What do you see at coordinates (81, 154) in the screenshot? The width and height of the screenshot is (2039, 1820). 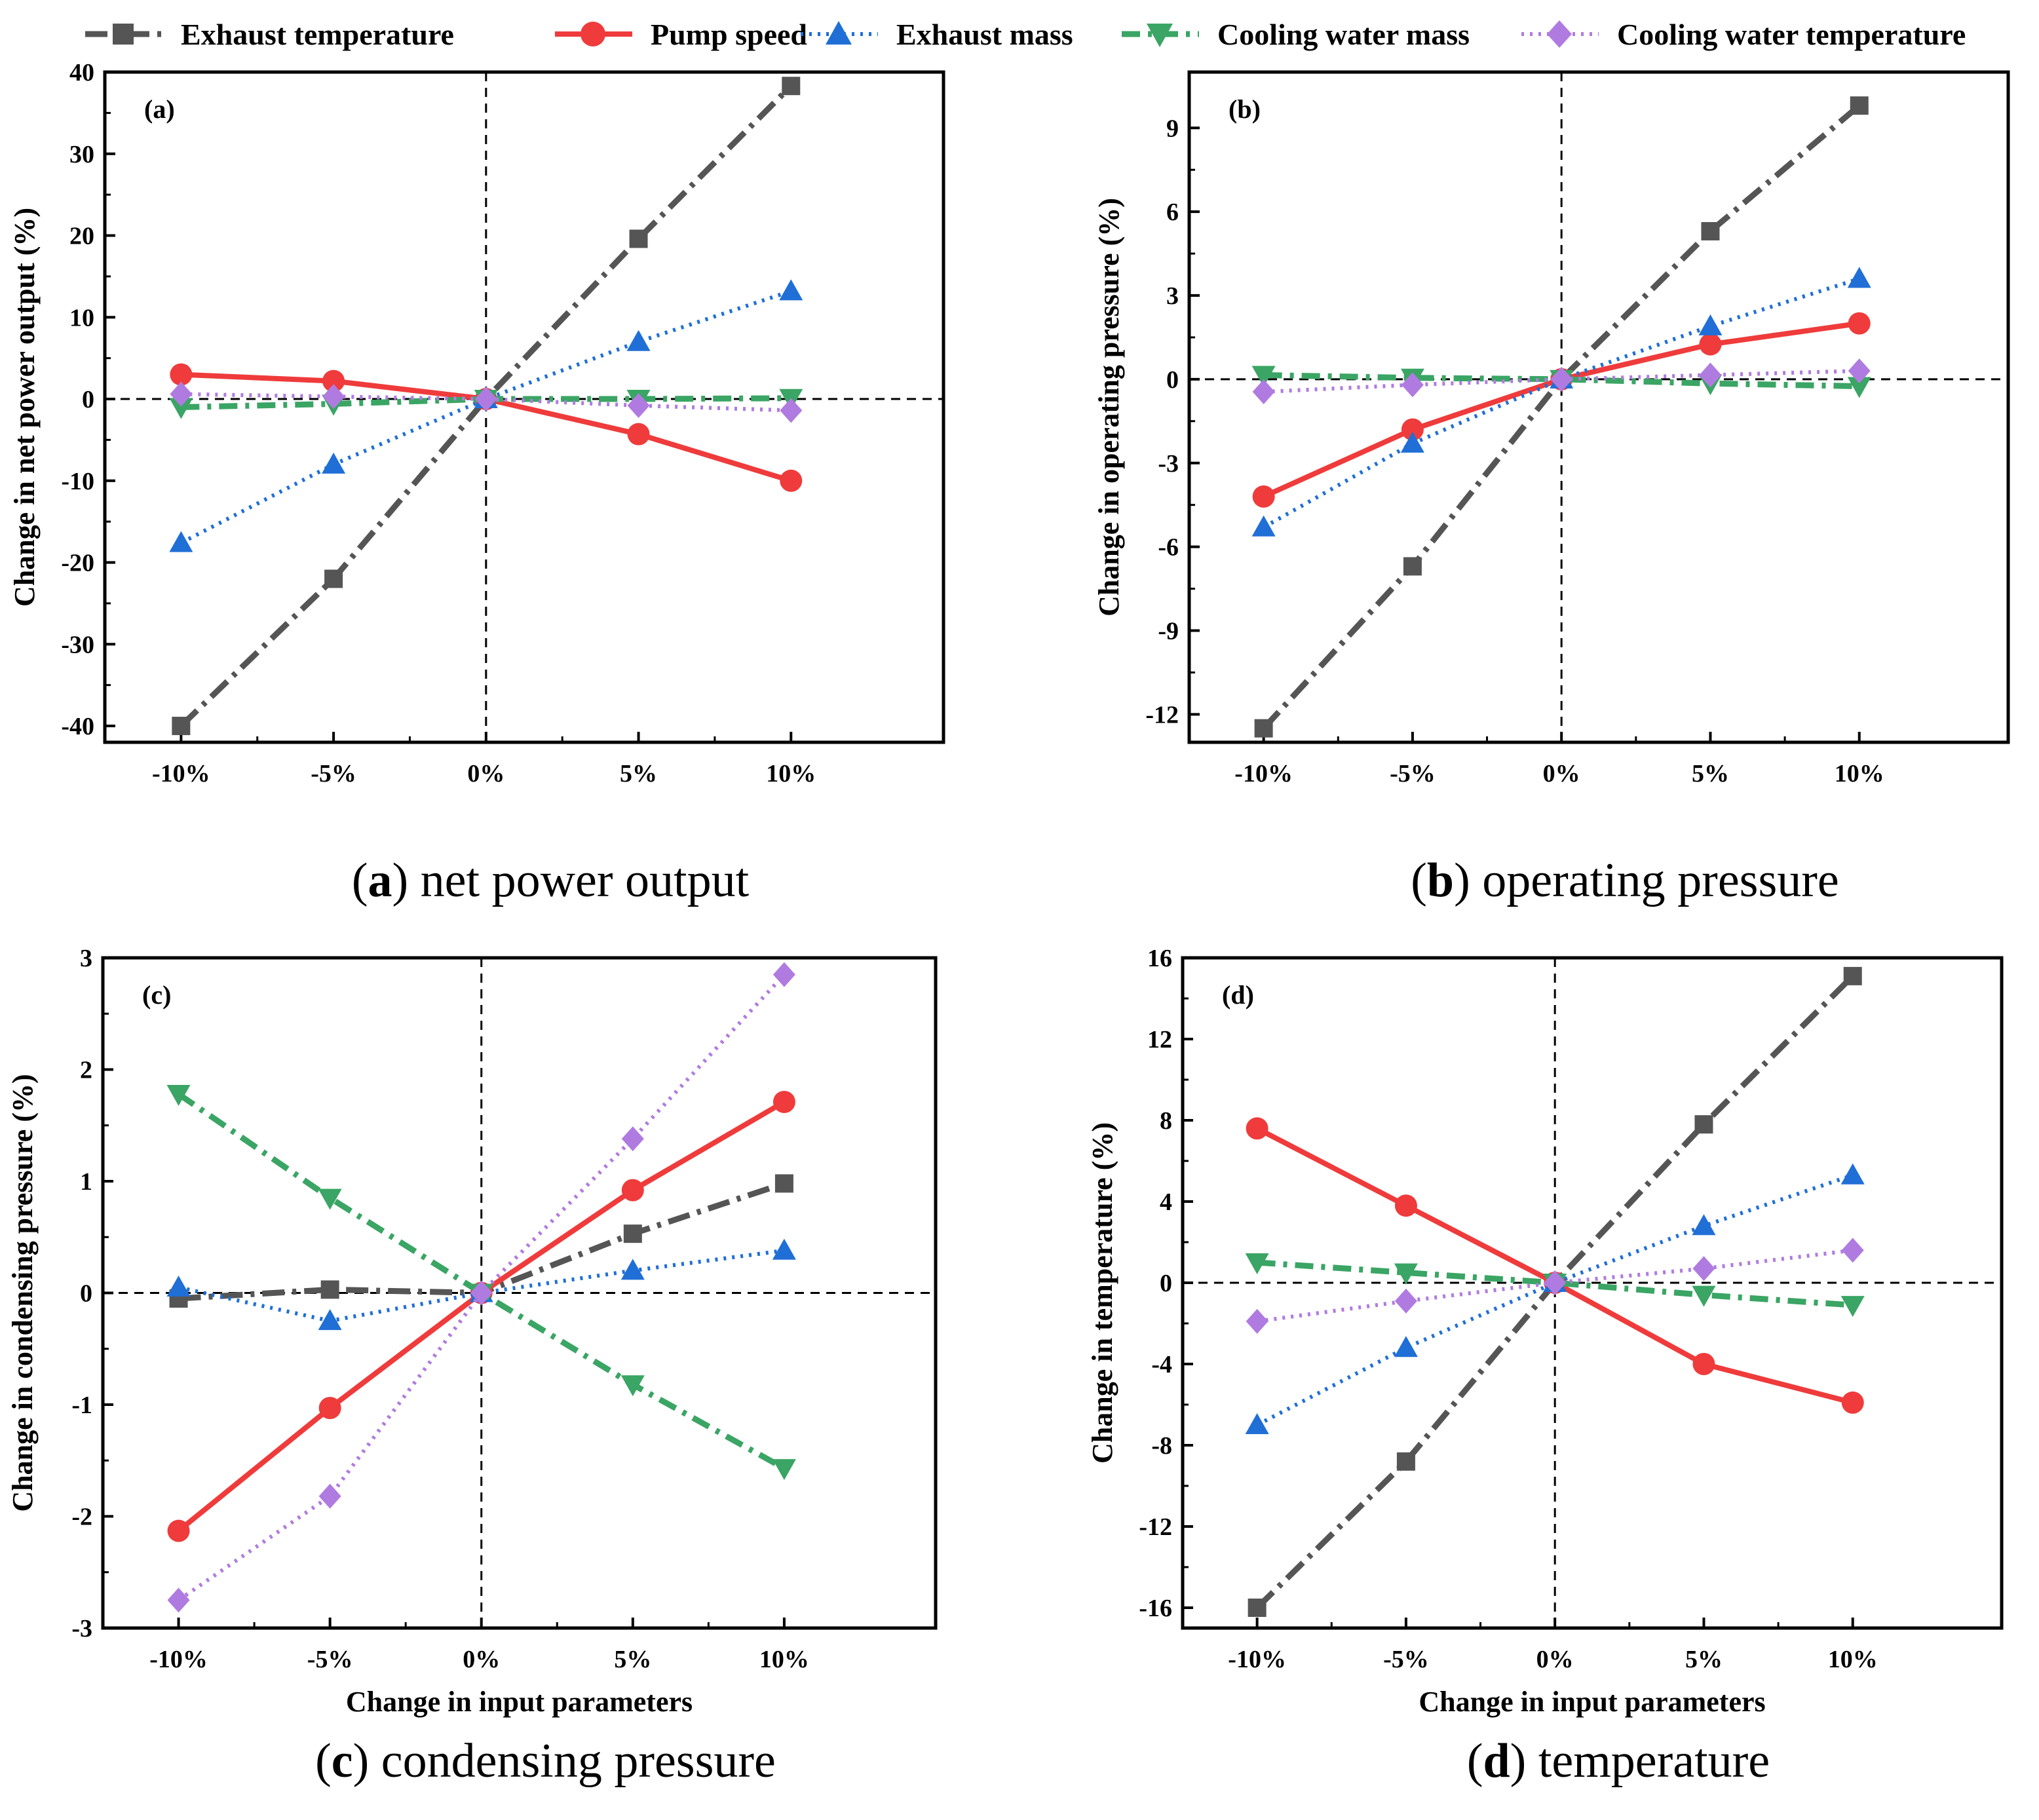 I see `y-tick-label: 30` at bounding box center [81, 154].